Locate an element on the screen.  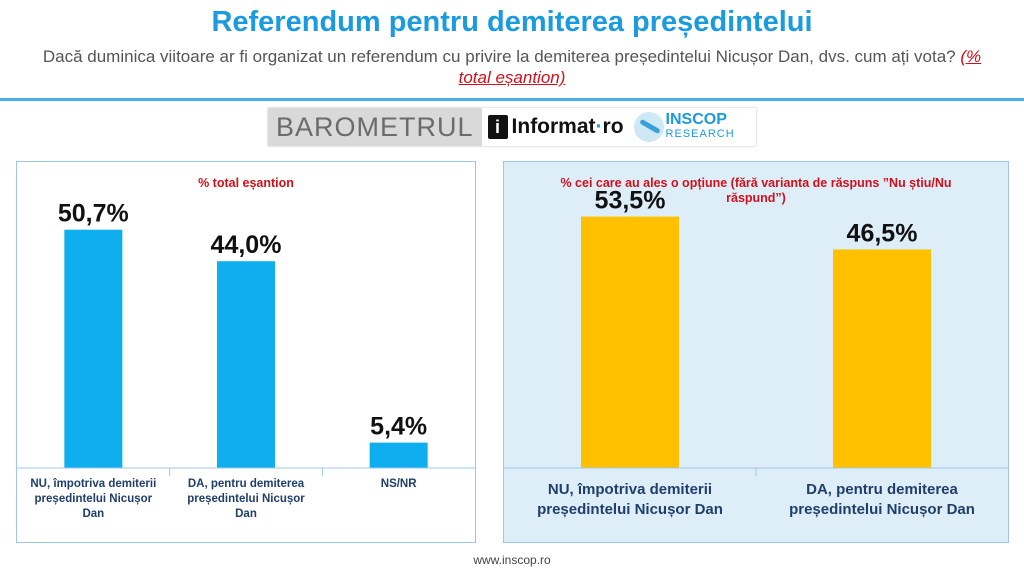
bar-value-label: 50,7% is located at coordinates (93, 214).